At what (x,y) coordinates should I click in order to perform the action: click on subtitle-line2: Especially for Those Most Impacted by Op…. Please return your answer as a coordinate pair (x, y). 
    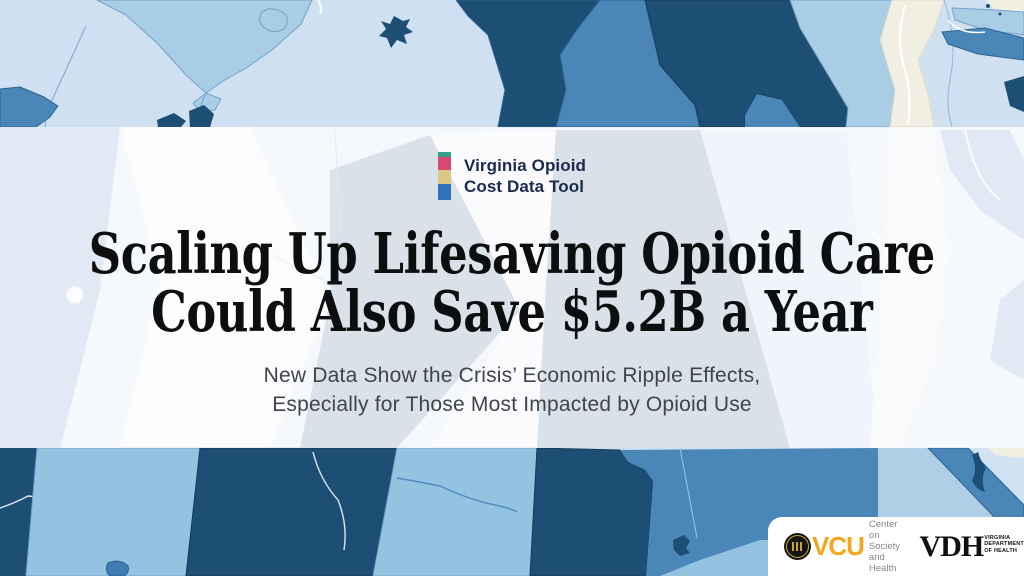
    Looking at the image, I should click on (512, 404).